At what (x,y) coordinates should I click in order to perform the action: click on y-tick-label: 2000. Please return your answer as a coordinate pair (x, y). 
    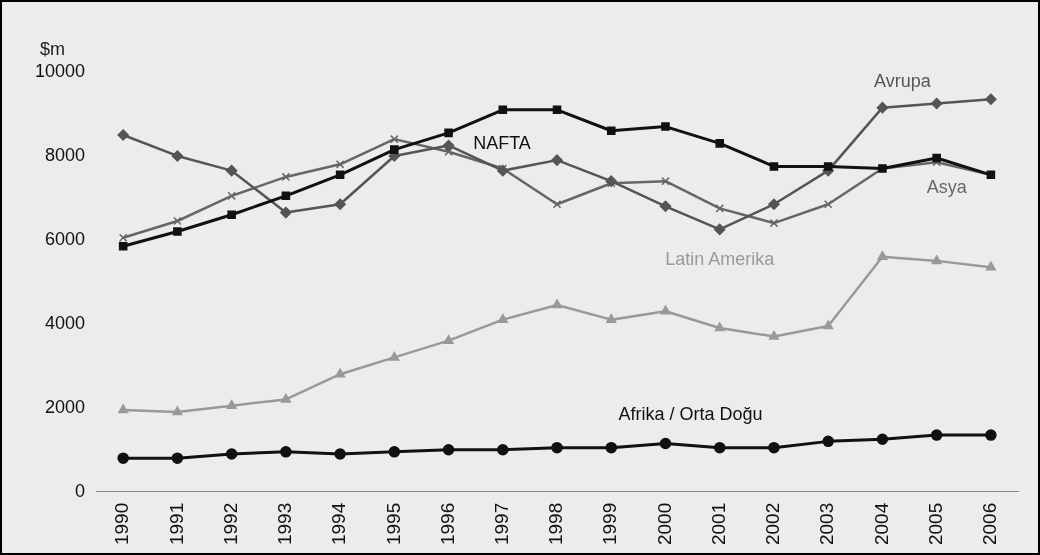
    Looking at the image, I should click on (65, 406).